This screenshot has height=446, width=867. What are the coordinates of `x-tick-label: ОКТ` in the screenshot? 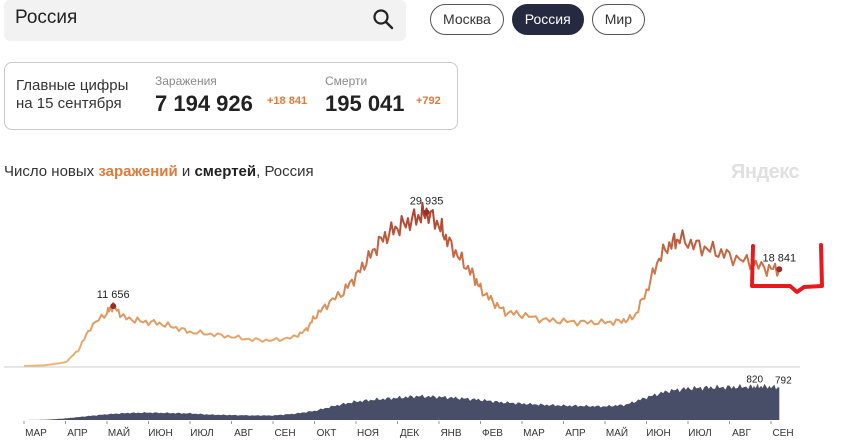 It's located at (327, 433).